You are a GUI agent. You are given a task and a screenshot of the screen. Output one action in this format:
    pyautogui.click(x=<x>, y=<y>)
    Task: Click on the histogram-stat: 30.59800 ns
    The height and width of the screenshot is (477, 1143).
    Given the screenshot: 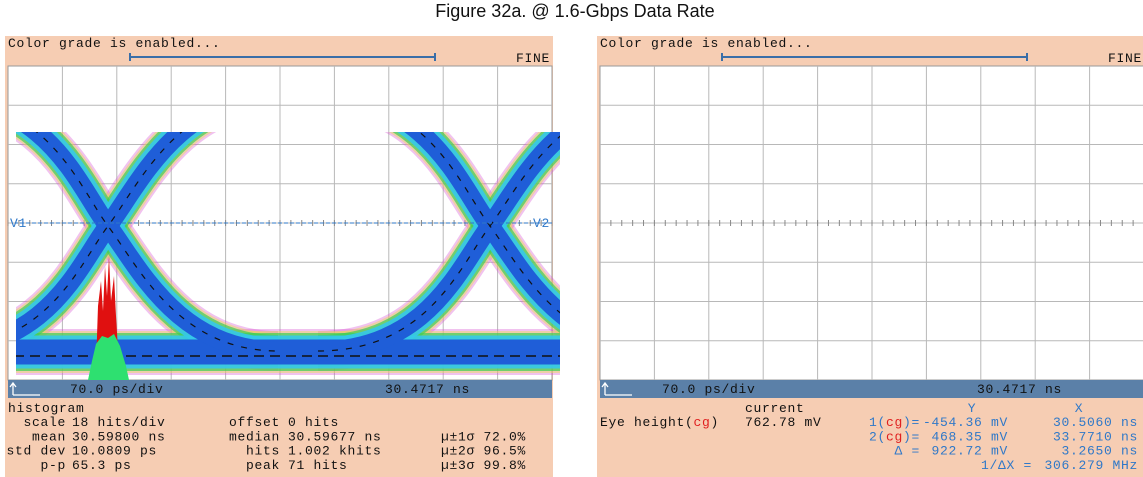 What is the action you would take?
    pyautogui.click(x=119, y=436)
    